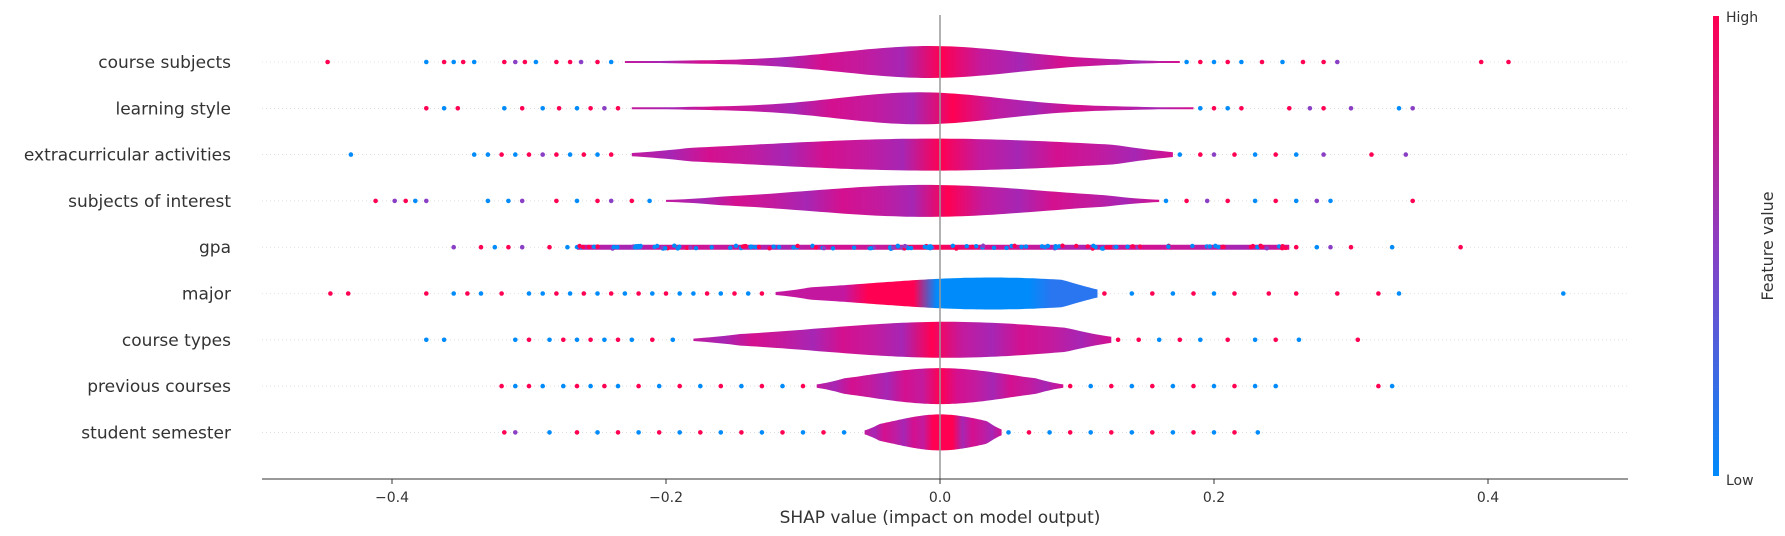 The image size is (1785, 536). What do you see at coordinates (156, 433) in the screenshot?
I see `feature-label: student semester` at bounding box center [156, 433].